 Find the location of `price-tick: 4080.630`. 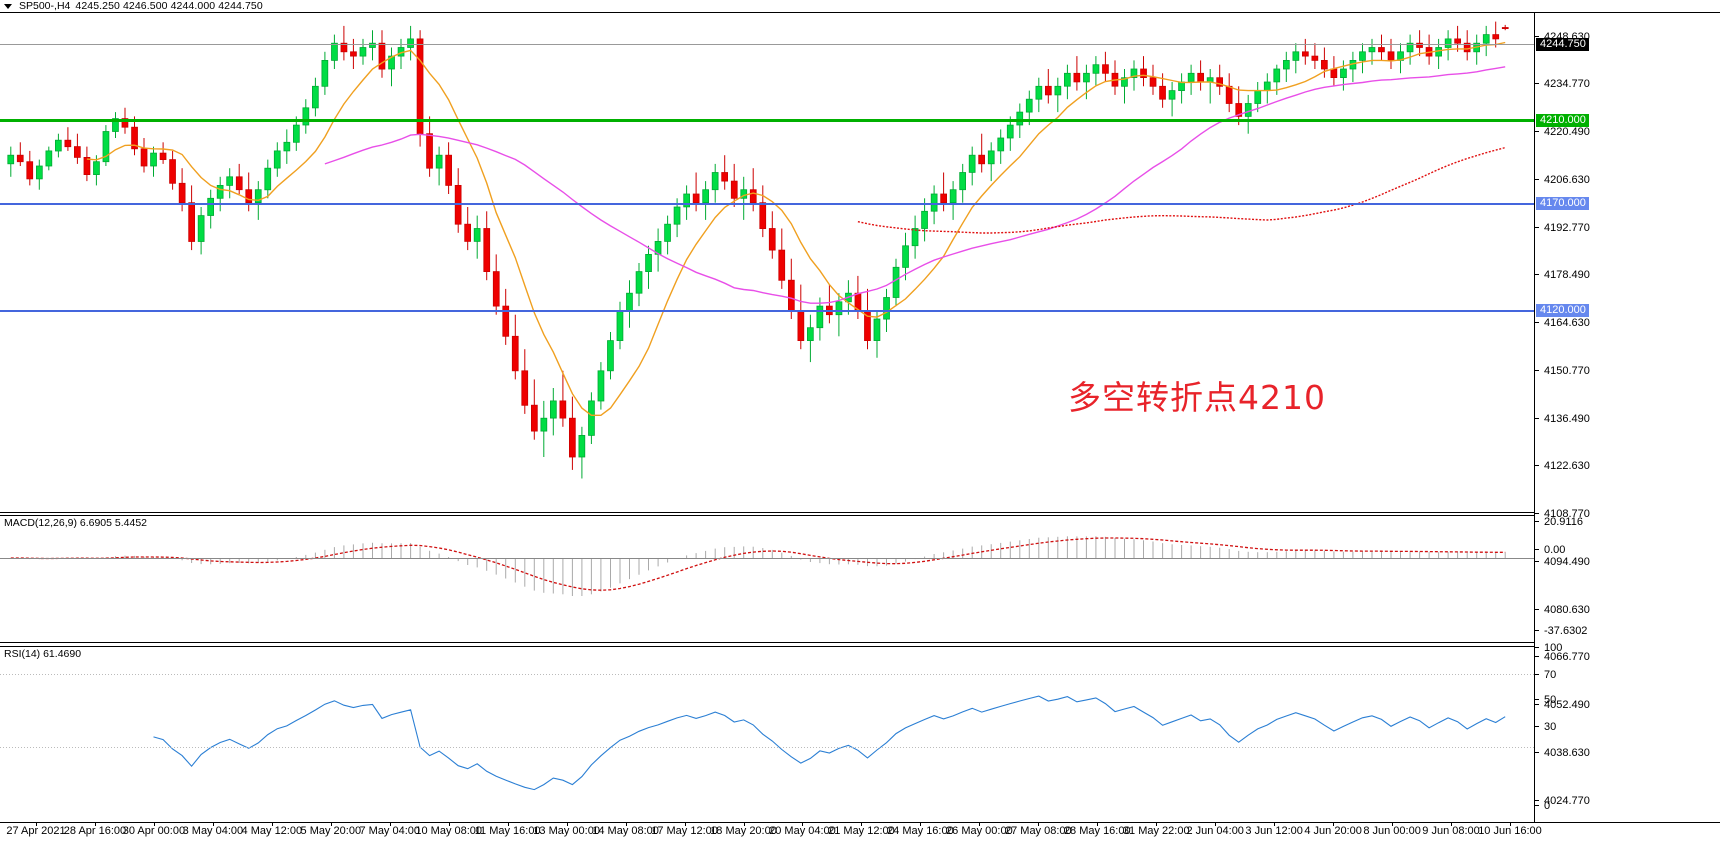

price-tick: 4080.630 is located at coordinates (1627, 610).